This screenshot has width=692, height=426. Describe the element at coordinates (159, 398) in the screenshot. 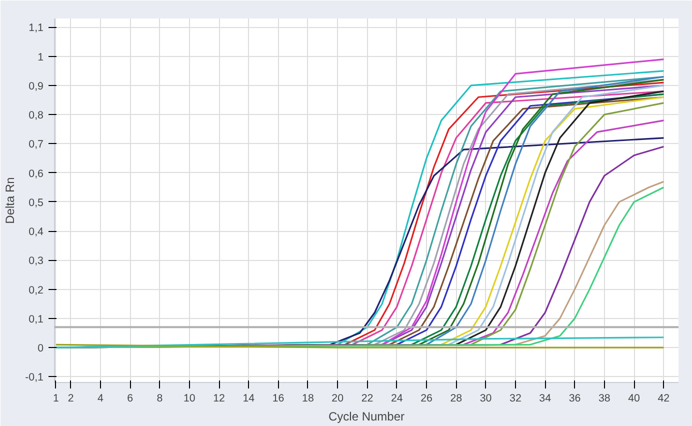

I see `x-tick-label: 8` at that location.